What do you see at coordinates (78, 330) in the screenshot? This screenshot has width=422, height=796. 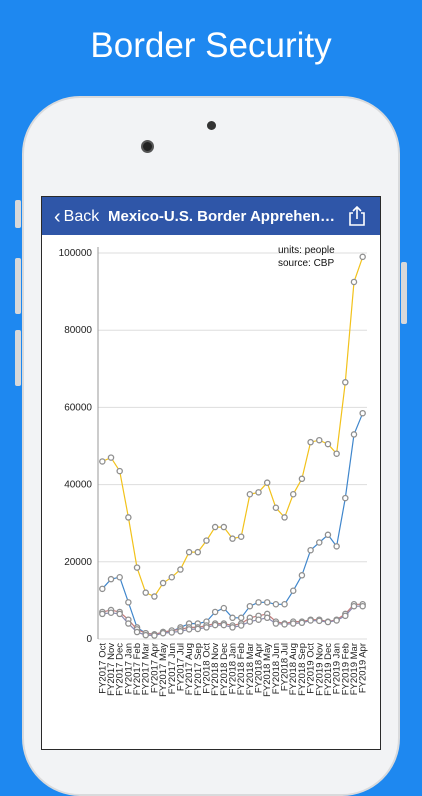 I see `y-tick-label: 80000` at bounding box center [78, 330].